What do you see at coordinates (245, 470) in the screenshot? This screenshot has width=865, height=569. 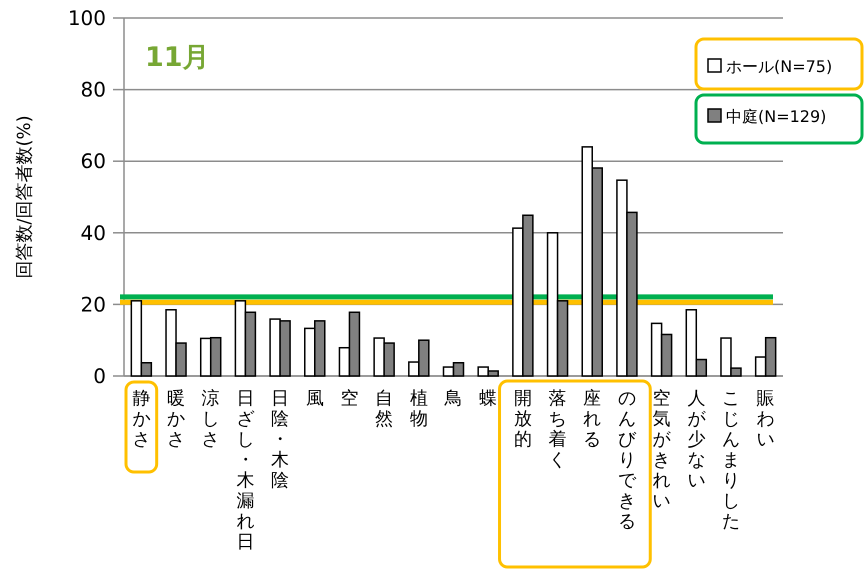 I see `x-tick-label: 日ざし・木漏れ日` at bounding box center [245, 470].